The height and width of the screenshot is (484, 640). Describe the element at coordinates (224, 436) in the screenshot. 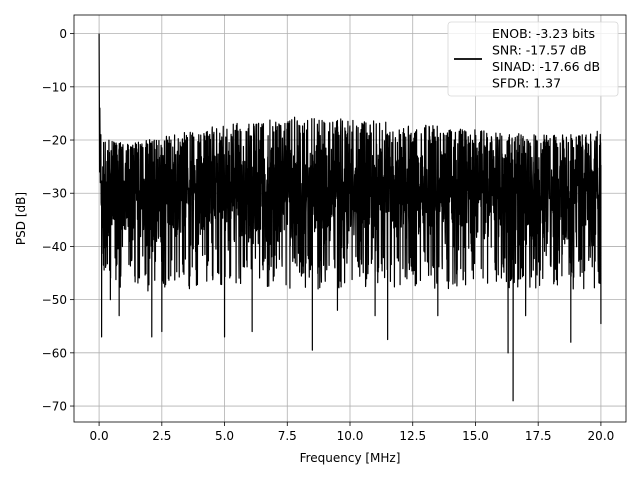

I see `x-tick-label: 5.0` at that location.